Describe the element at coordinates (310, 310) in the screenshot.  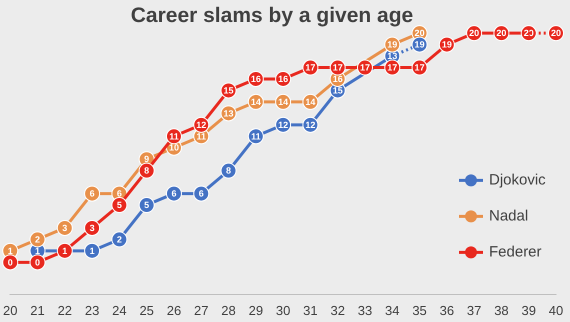
I see `x-tick-label: 31` at that location.